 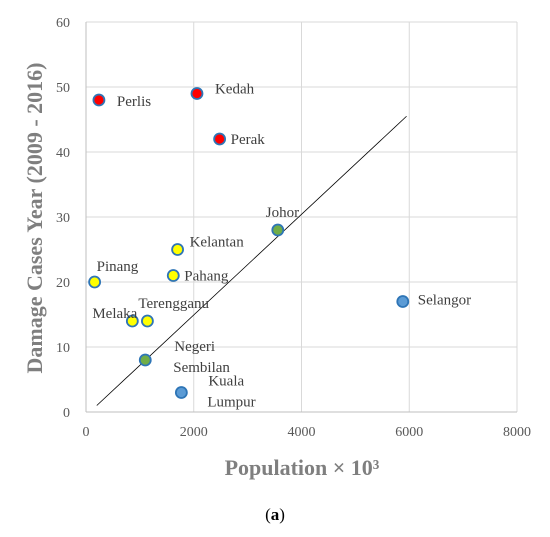 I want to click on figure-caption: (a), so click(x=275, y=514).